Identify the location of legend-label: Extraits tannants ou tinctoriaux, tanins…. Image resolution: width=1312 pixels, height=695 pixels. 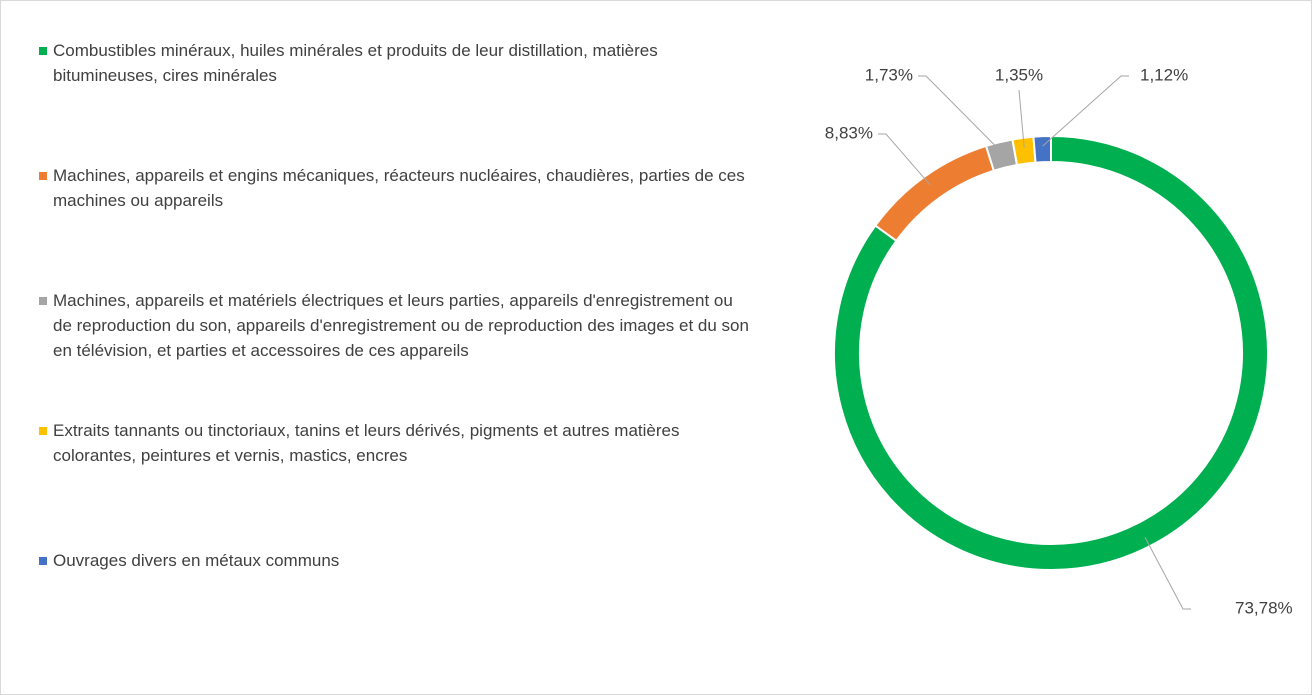
(366, 443).